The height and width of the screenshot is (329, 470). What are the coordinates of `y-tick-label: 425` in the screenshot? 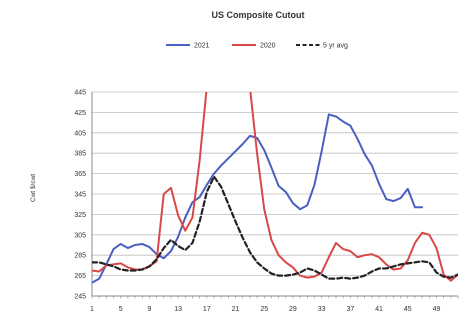 It's located at (80, 113).